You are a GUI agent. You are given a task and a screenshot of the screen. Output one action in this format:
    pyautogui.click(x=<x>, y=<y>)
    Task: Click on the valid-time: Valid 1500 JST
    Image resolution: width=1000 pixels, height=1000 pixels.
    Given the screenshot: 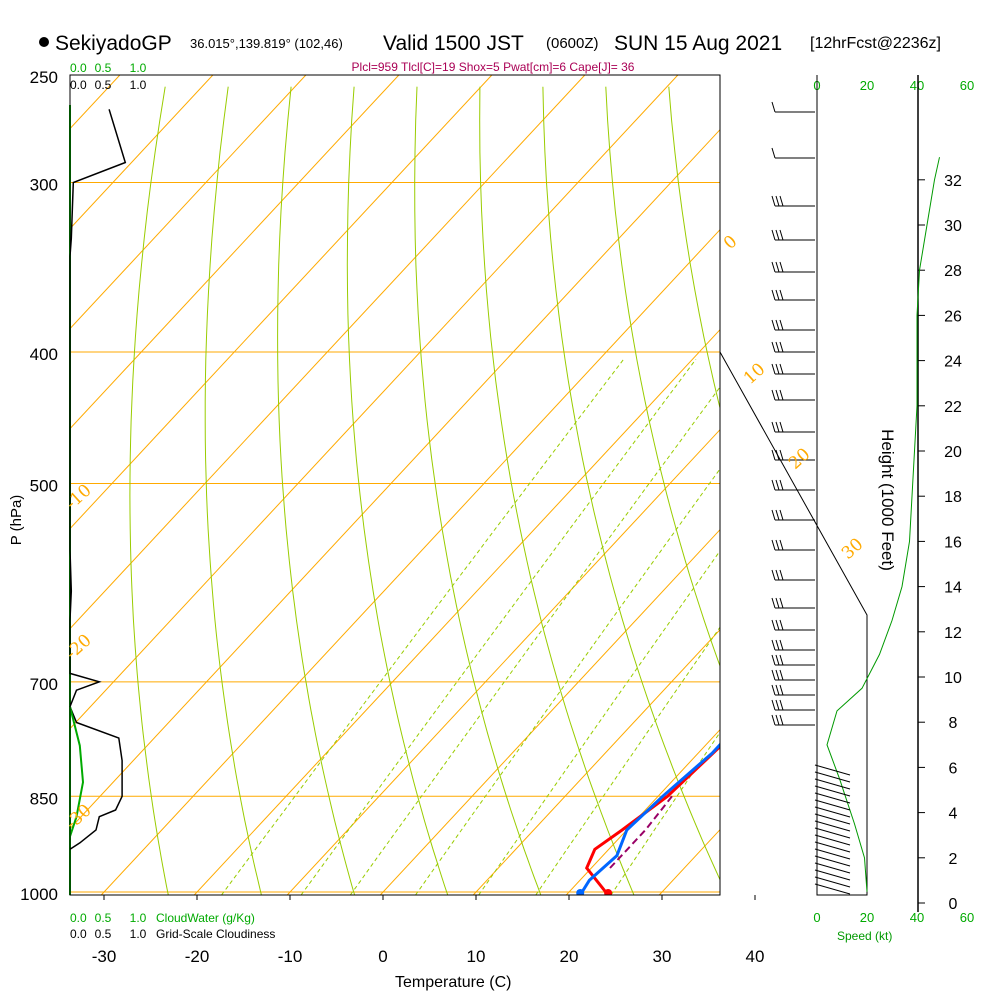 What is the action you would take?
    pyautogui.click(x=453, y=43)
    